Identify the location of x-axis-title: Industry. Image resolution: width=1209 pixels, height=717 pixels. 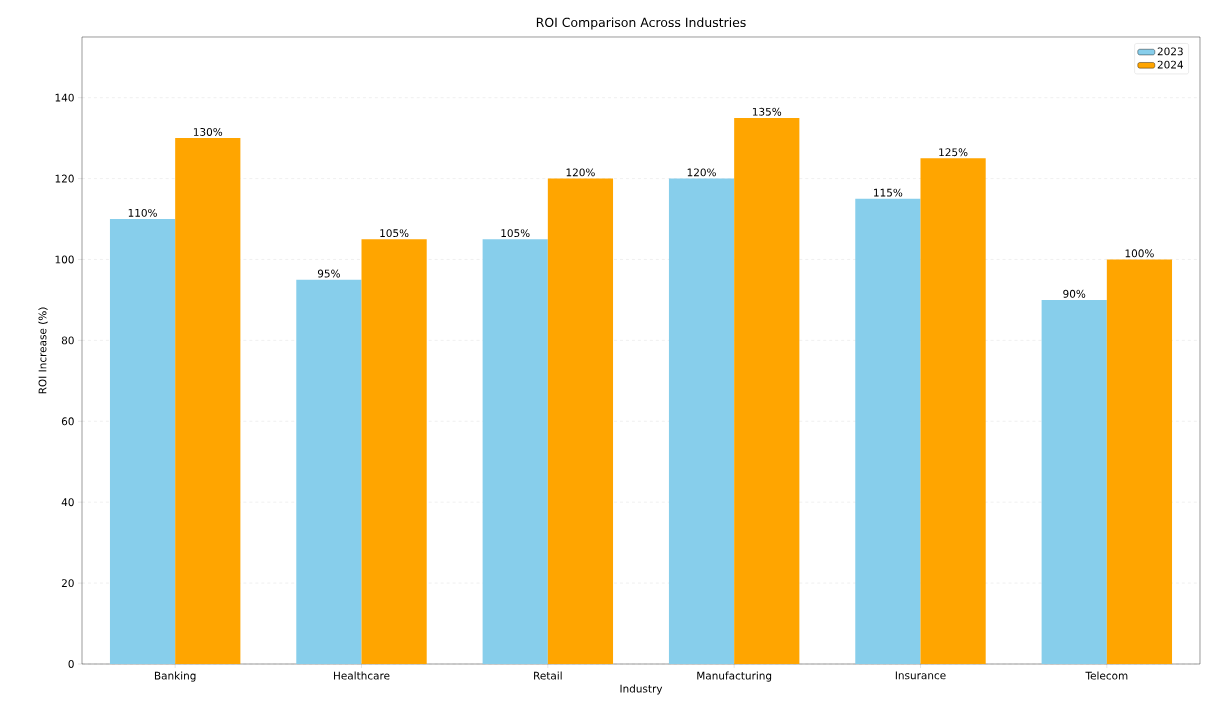
(641, 689).